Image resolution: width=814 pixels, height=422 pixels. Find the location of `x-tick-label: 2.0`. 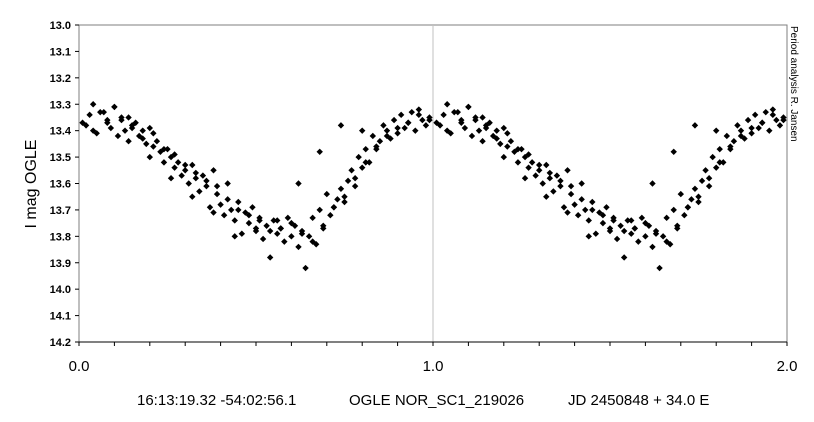

x-tick-label: 2.0 is located at coordinates (787, 366).